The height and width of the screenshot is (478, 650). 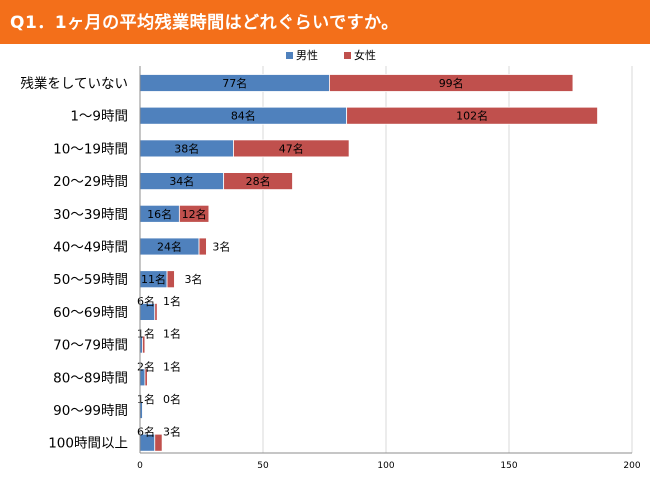 What do you see at coordinates (234, 83) in the screenshot?
I see `bar-label-male: 77名` at bounding box center [234, 83].